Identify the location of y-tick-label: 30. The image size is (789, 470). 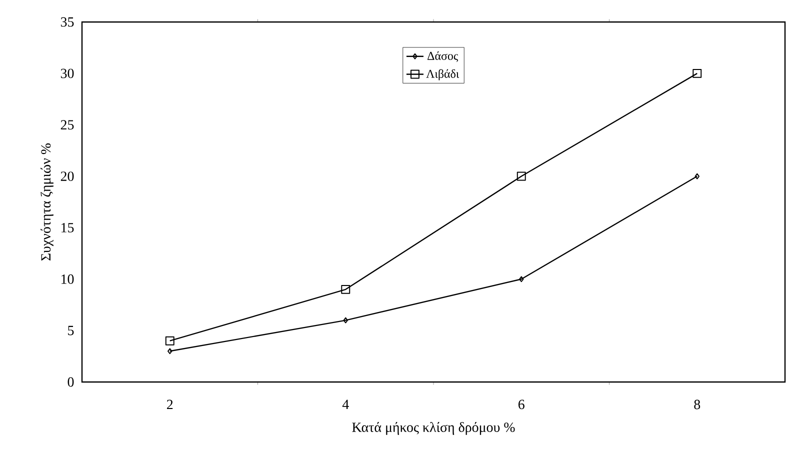
(67, 73).